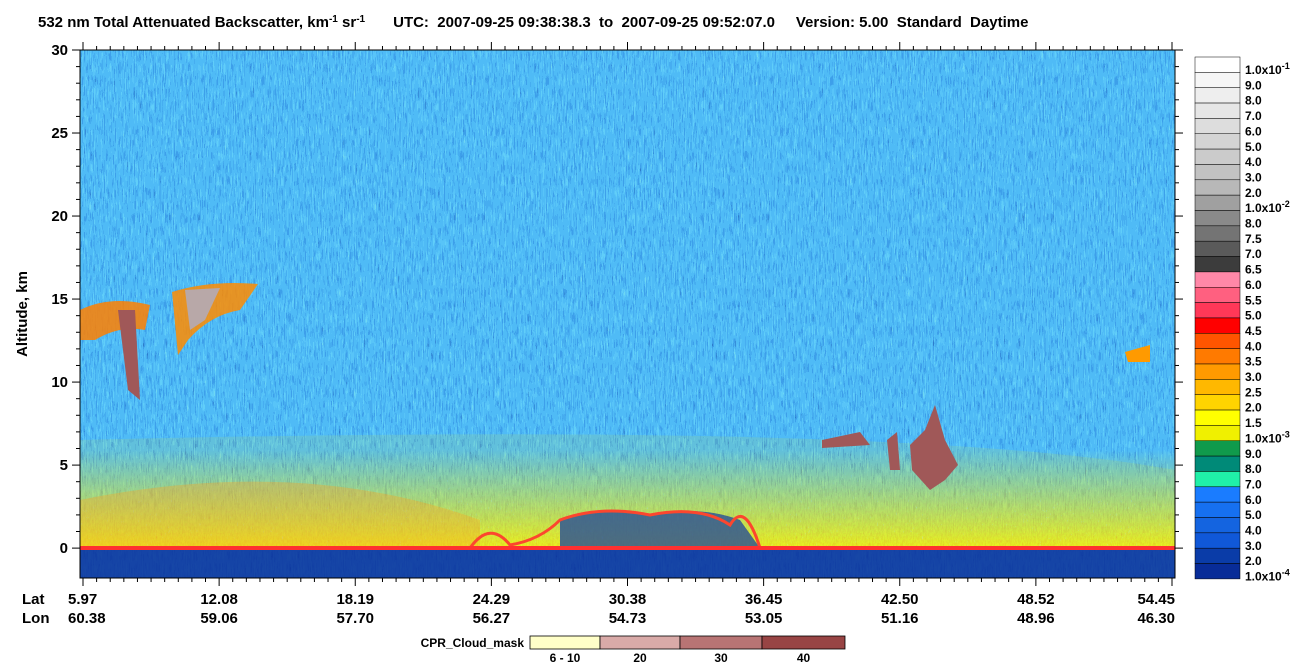  What do you see at coordinates (59, 382) in the screenshot?
I see `y-tick-label: 10` at bounding box center [59, 382].